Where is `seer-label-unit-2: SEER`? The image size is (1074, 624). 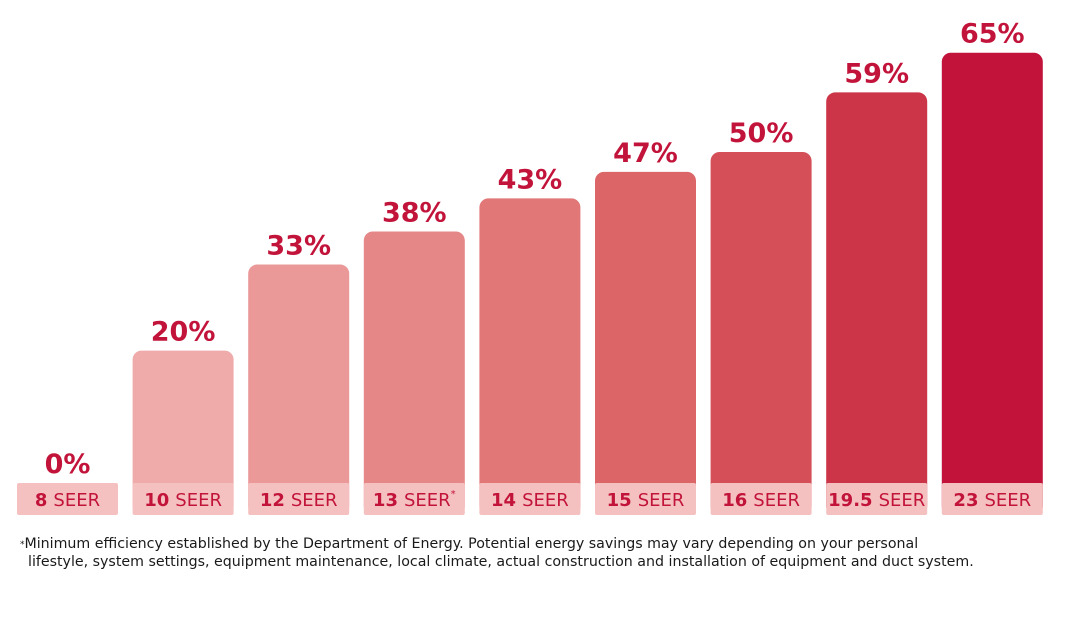 seer-label-unit-2: SEER is located at coordinates (314, 500).